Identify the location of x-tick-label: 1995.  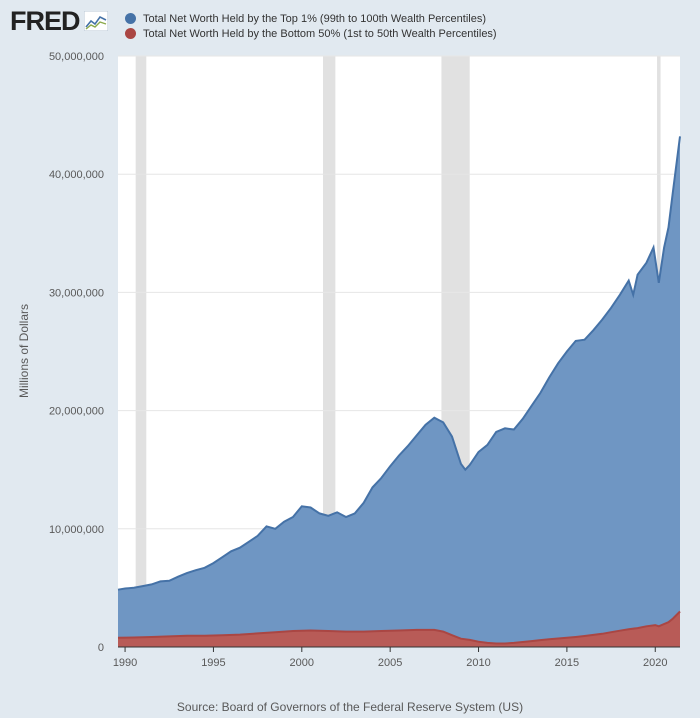
(213, 663).